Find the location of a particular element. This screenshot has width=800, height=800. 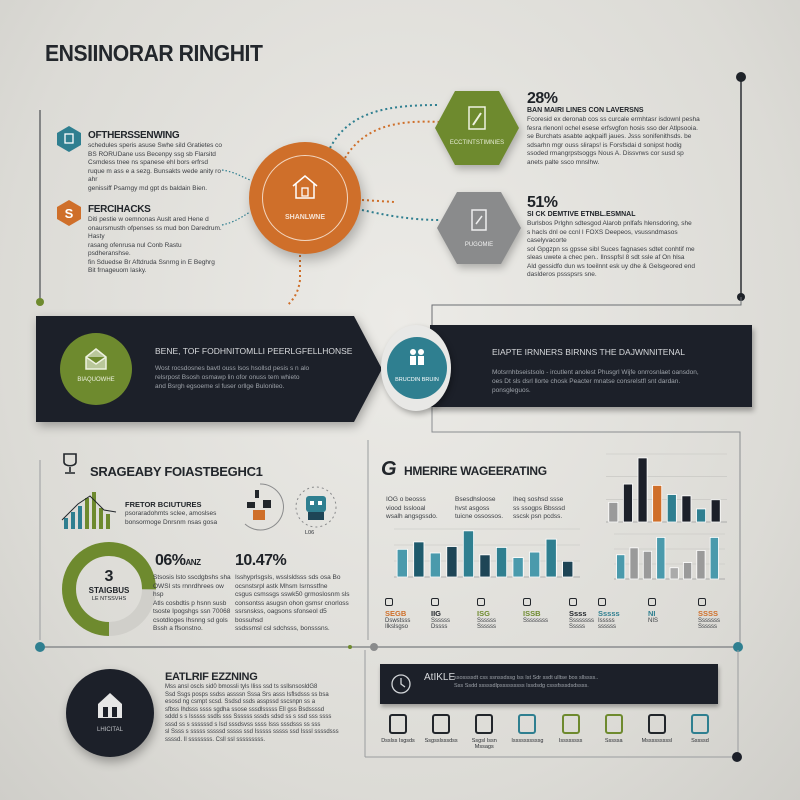

tool-item: Ssgsl Issn Mssags is located at coordinates (484, 732).